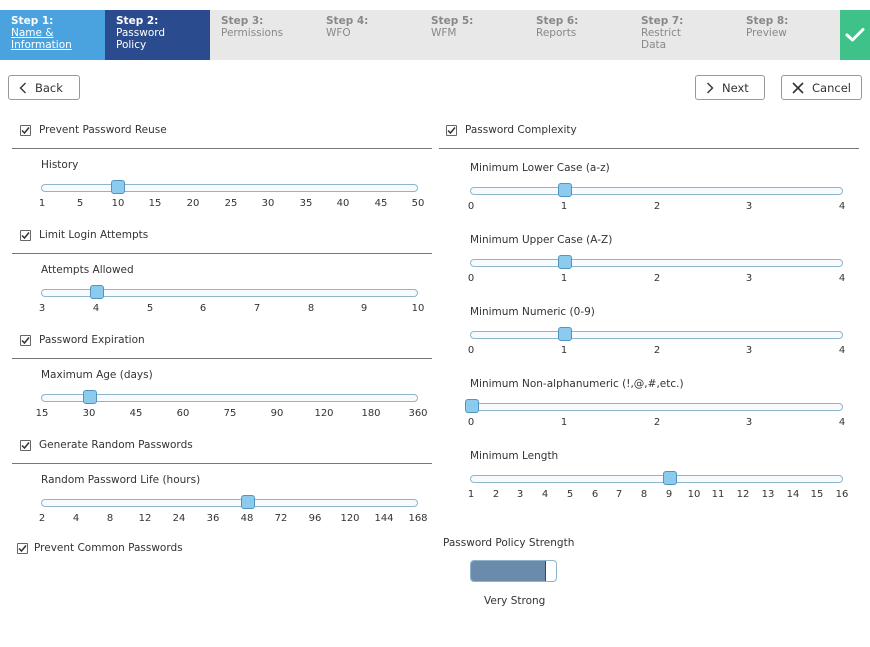 The height and width of the screenshot is (647, 870). I want to click on tick-label: 13, so click(768, 494).